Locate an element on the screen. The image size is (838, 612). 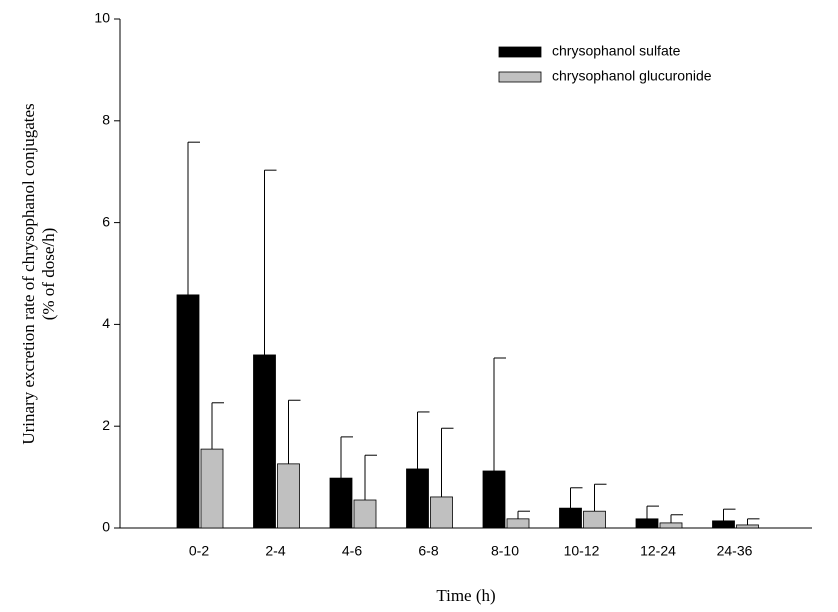
x-tick-label: 6-8 is located at coordinates (428, 551).